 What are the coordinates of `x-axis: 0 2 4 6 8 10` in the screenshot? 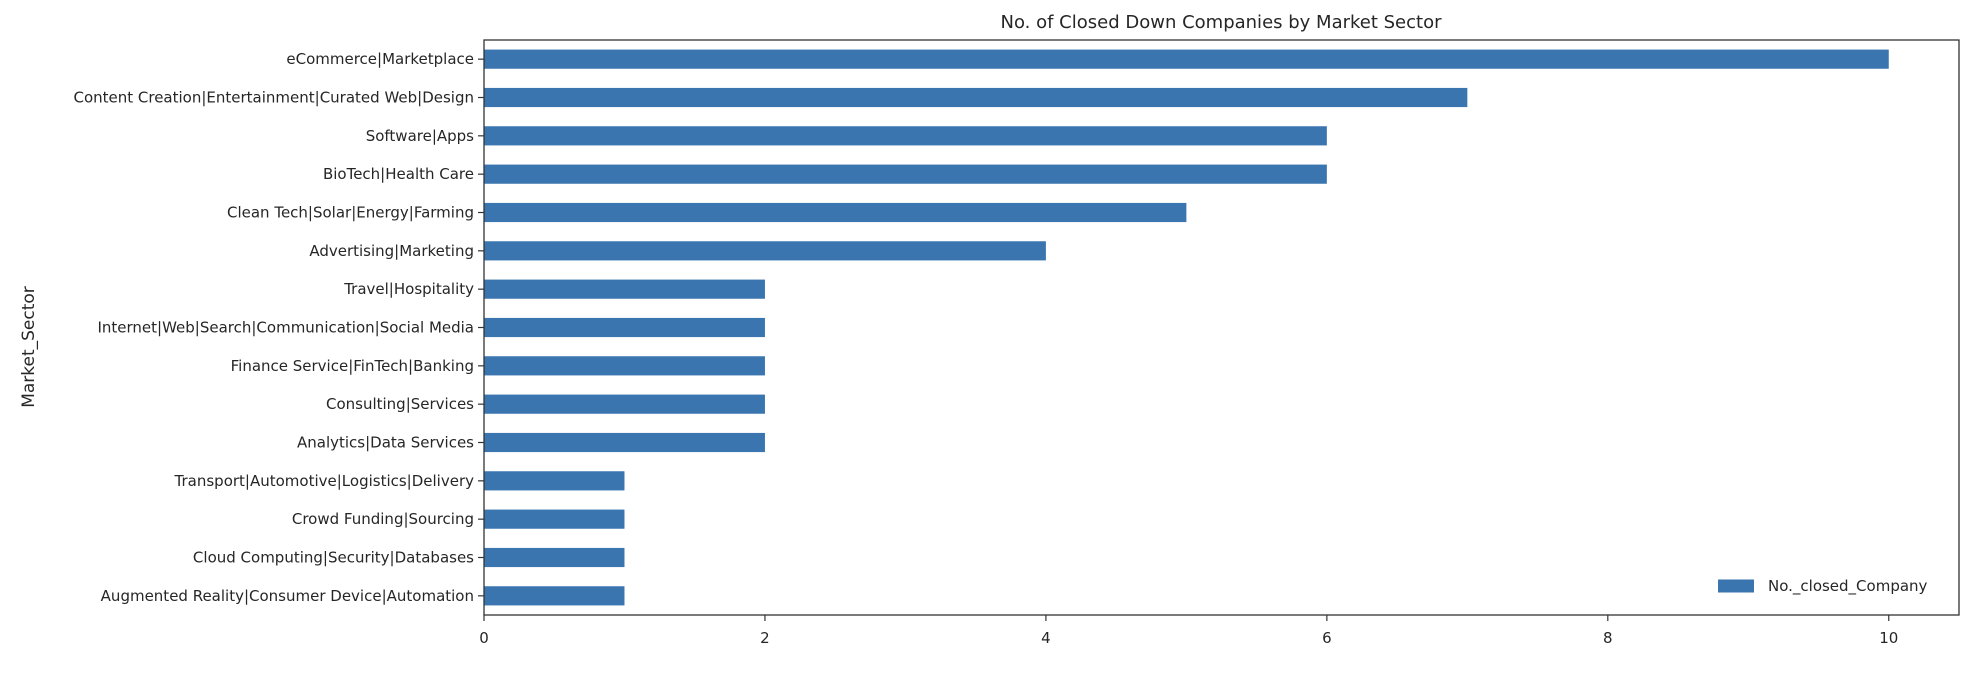 It's located at (1188, 631).